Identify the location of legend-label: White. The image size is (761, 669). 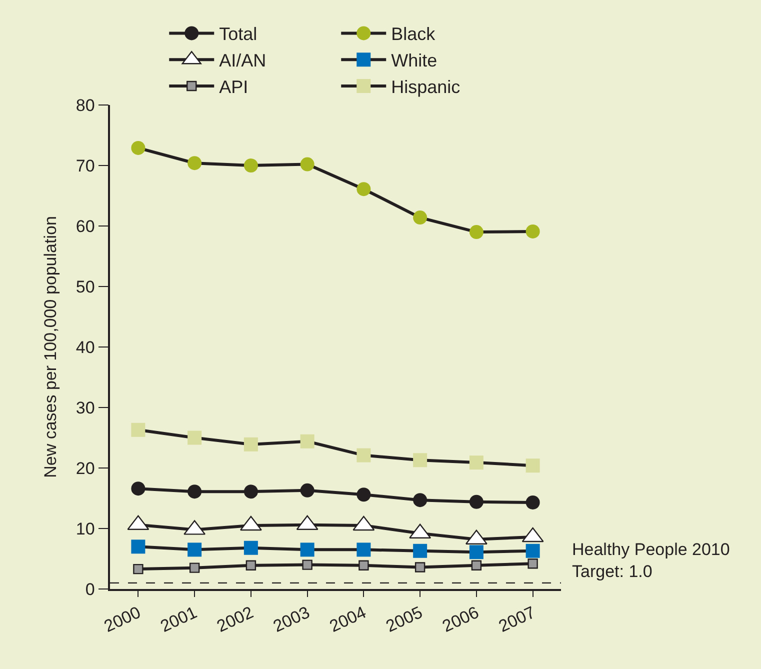
(414, 60).